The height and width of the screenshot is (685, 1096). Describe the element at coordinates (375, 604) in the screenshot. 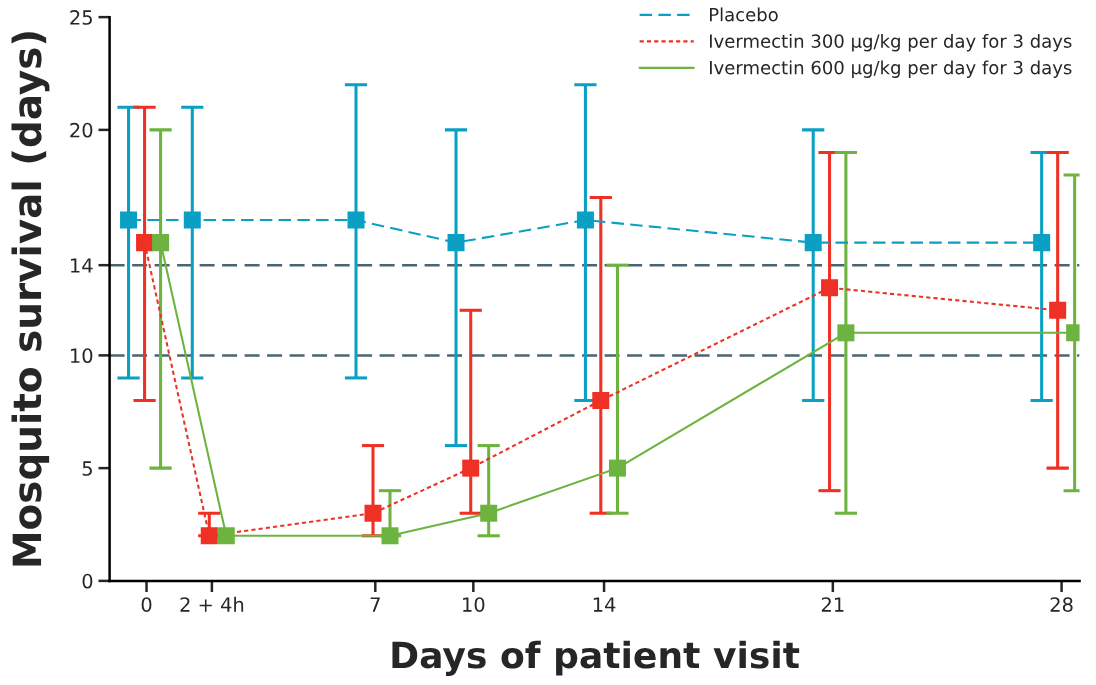

I see `x-tick-label: 7` at that location.